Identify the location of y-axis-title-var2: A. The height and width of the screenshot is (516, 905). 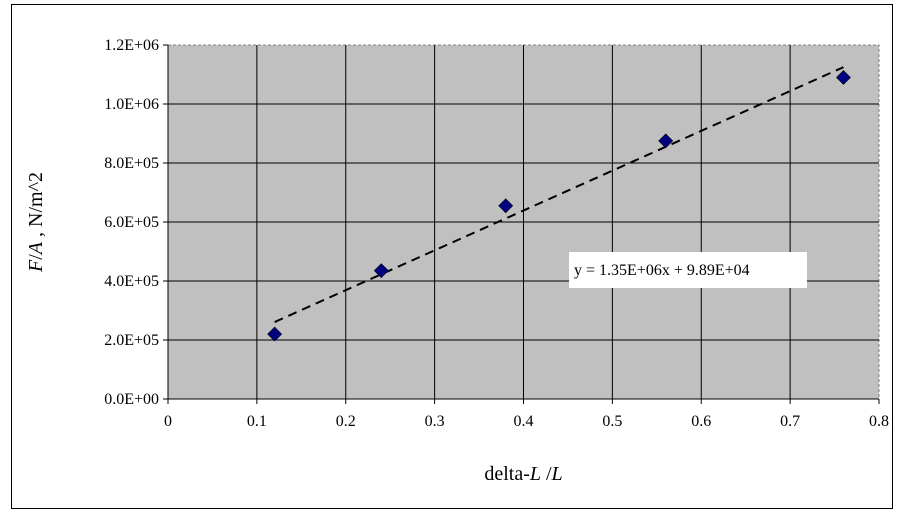
(36, 248).